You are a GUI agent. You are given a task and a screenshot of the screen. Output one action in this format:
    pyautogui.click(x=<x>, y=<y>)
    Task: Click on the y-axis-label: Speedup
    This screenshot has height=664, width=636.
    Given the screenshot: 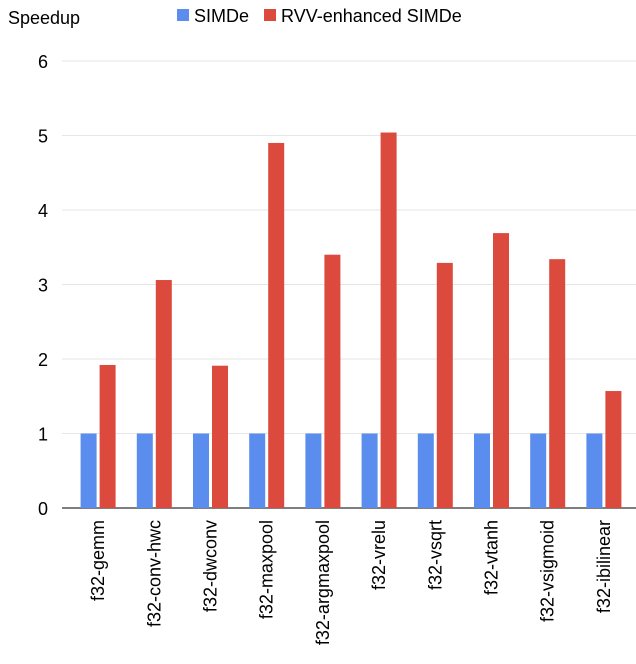 What is the action you would take?
    pyautogui.click(x=44, y=18)
    